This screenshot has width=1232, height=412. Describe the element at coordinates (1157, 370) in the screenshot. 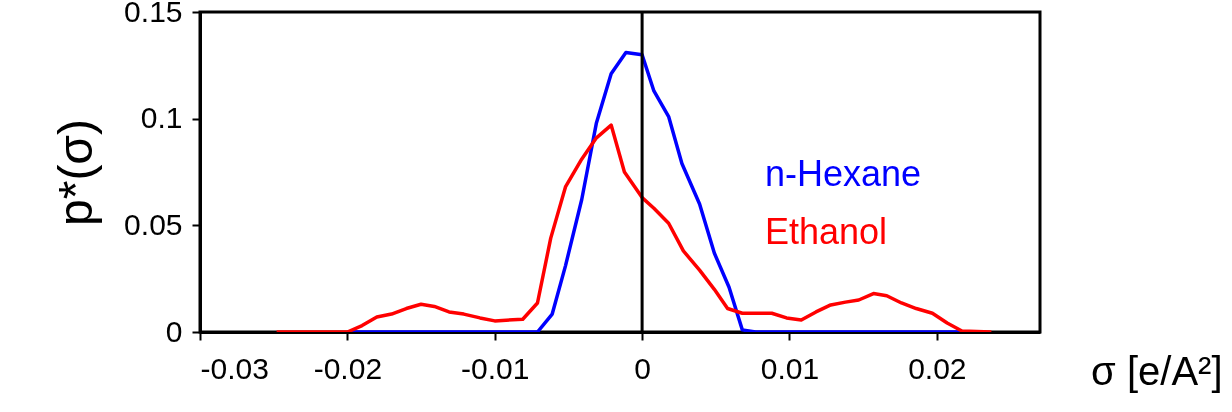

I see `x-axis-title: σ [e/A²]` at that location.